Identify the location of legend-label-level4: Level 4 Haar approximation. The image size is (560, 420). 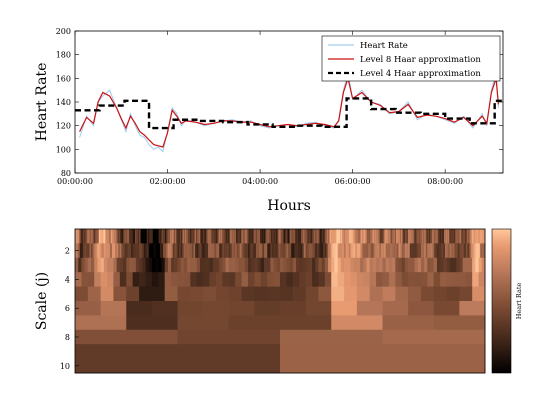
(420, 74).